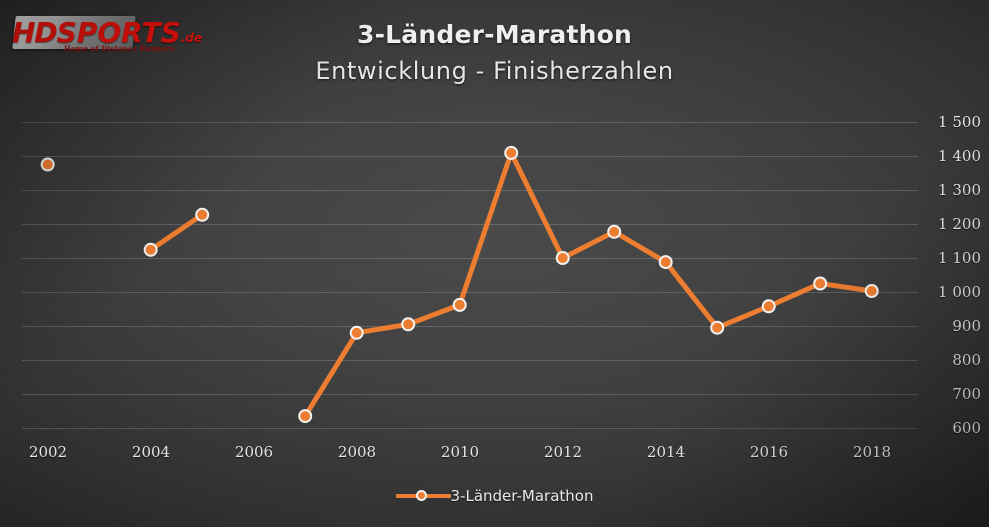  Describe the element at coordinates (563, 452) in the screenshot. I see `x-axis-tick-label: 2012` at that location.